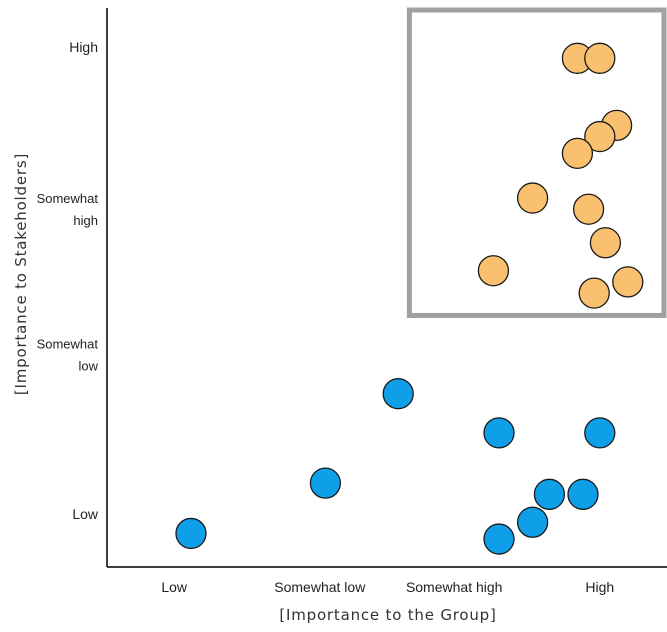 This screenshot has height=632, width=667. What do you see at coordinates (21, 274) in the screenshot?
I see `y-axis-title: [Importance to Stakeholders]` at bounding box center [21, 274].